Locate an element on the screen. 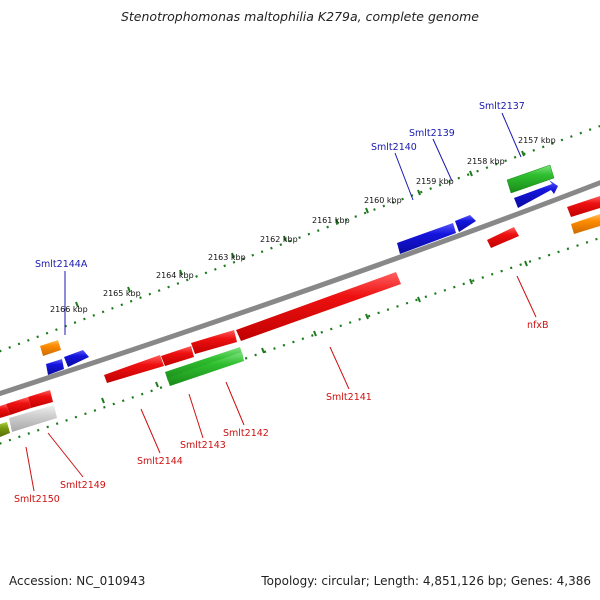 This screenshot has width=600, height=600. tick-label-2163: 2163 kbp is located at coordinates (227, 257).